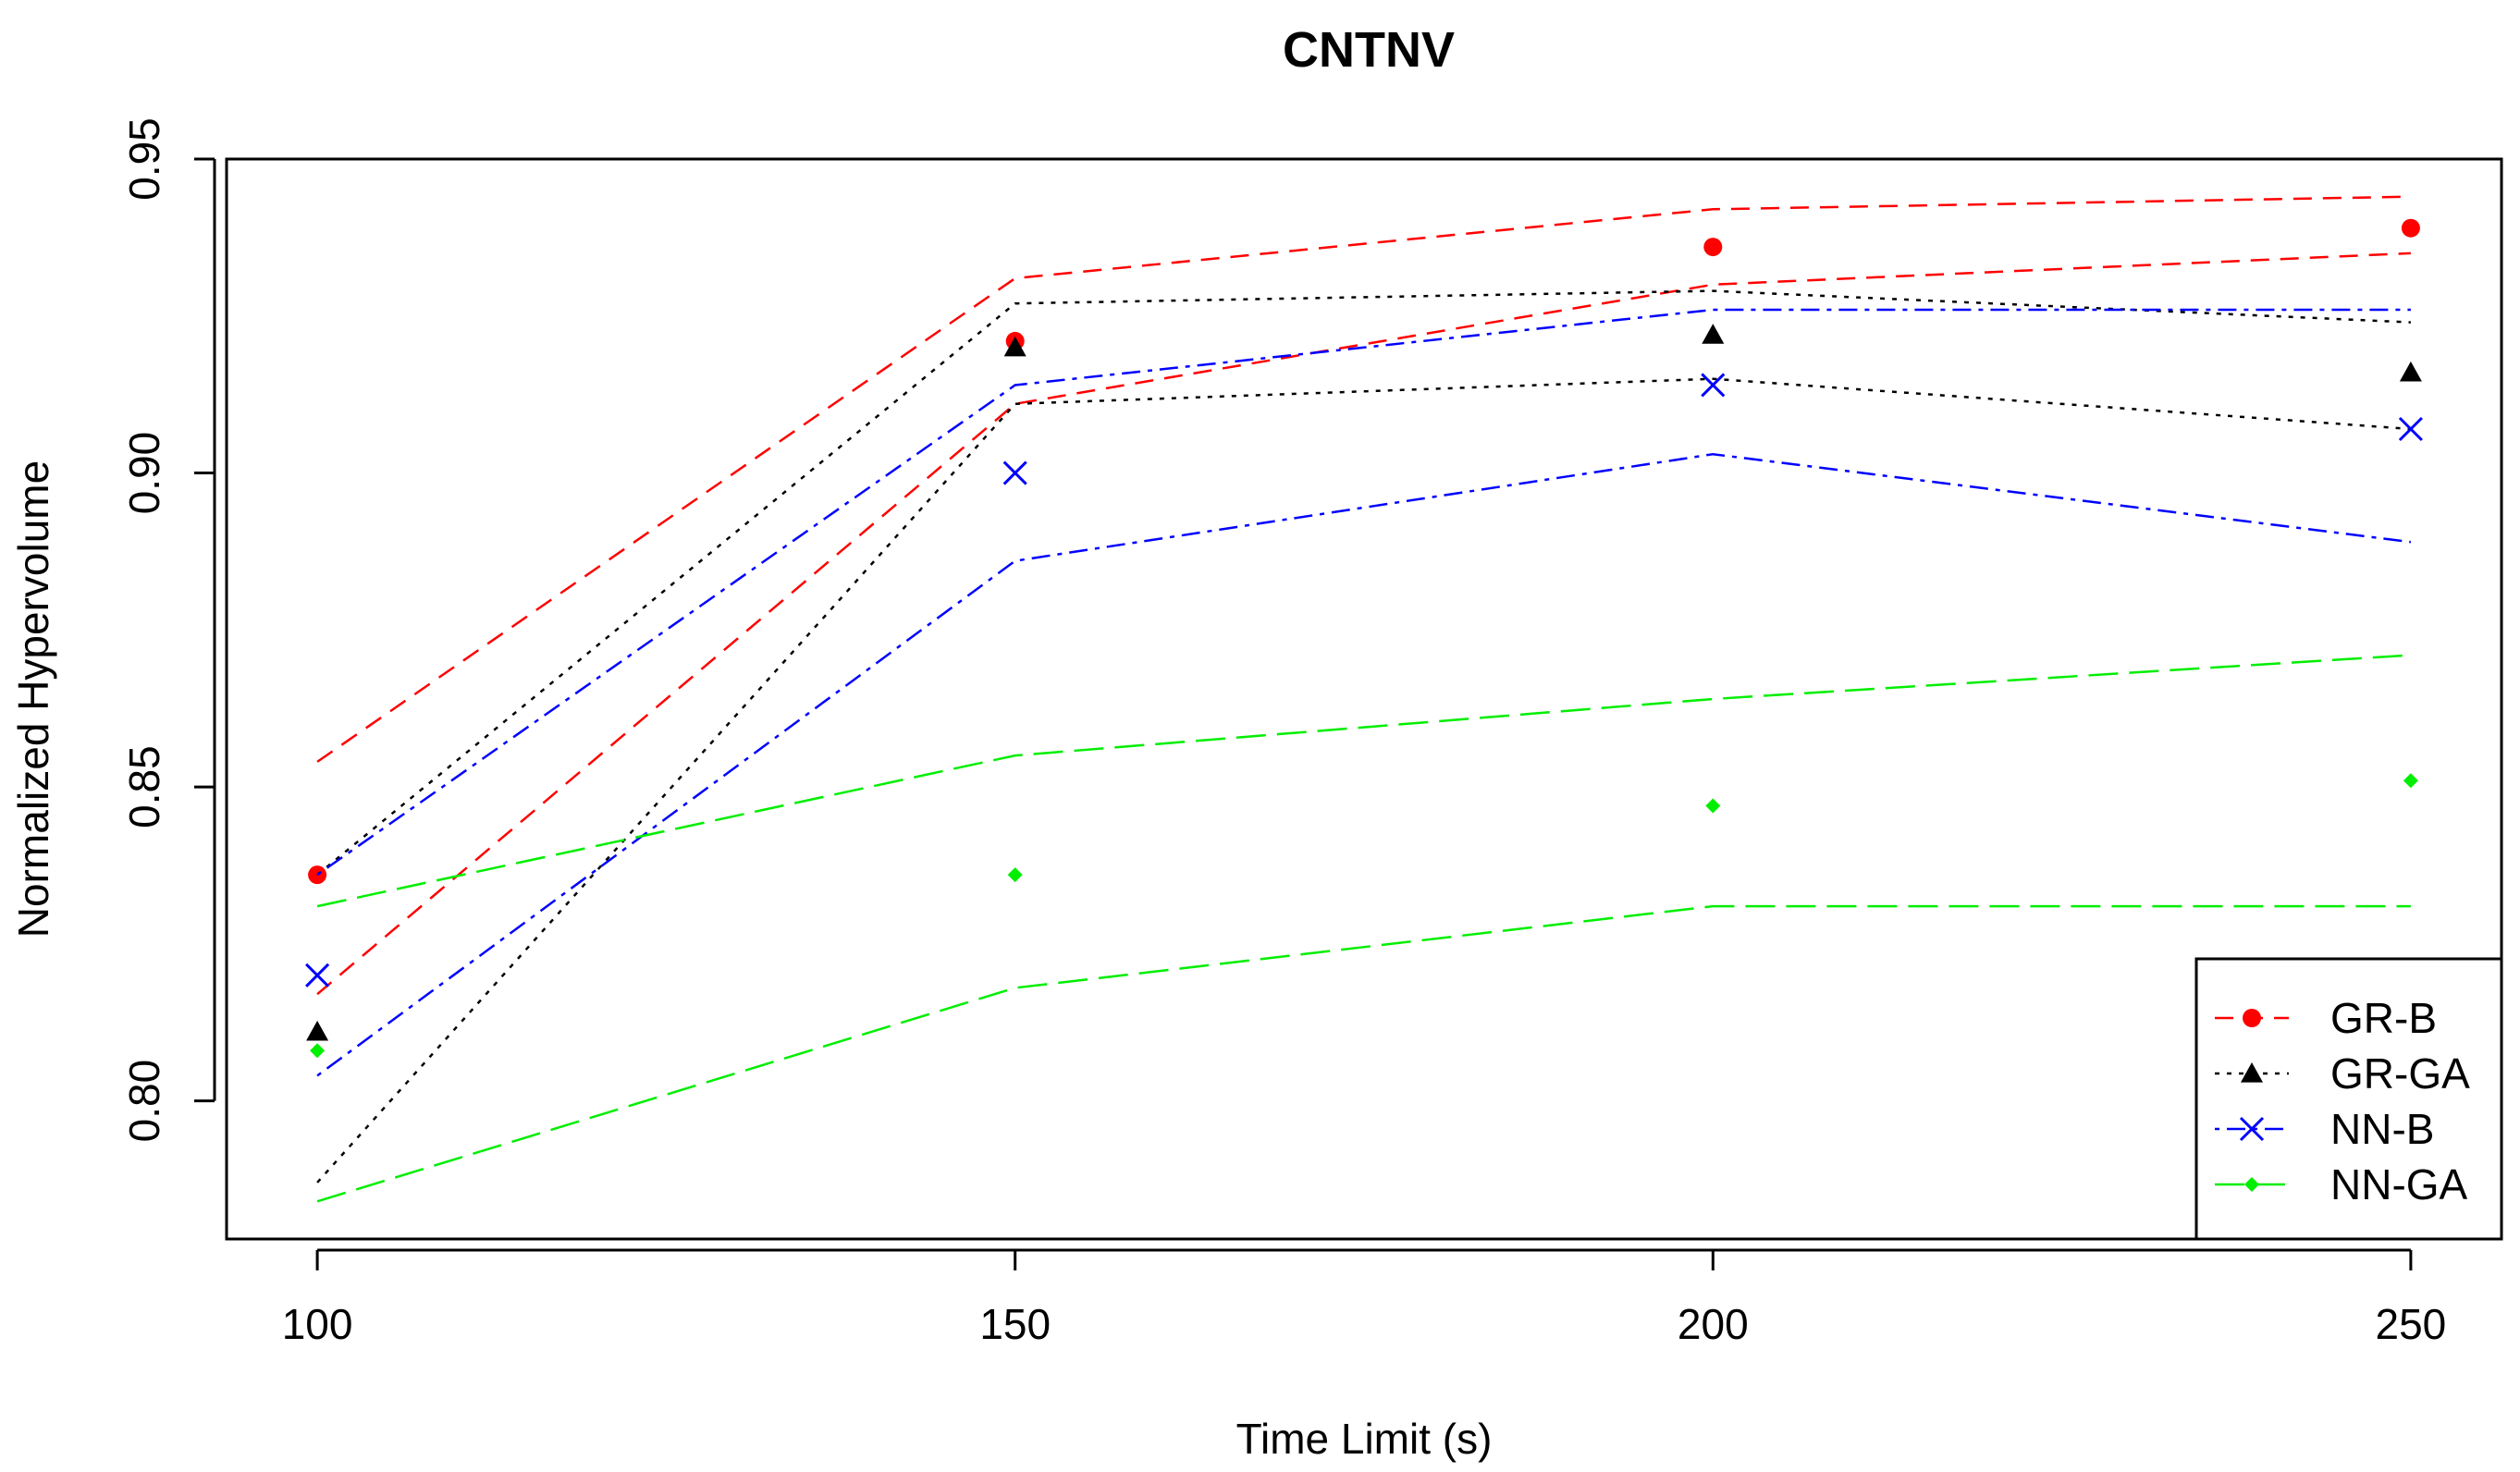 The image size is (2520, 1472). Describe the element at coordinates (2411, 1324) in the screenshot. I see `x-tick-label: 250` at that location.